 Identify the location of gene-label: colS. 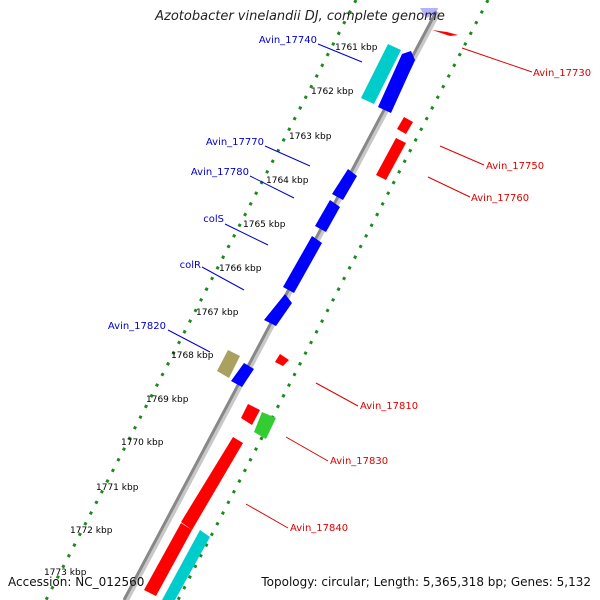
(213, 219).